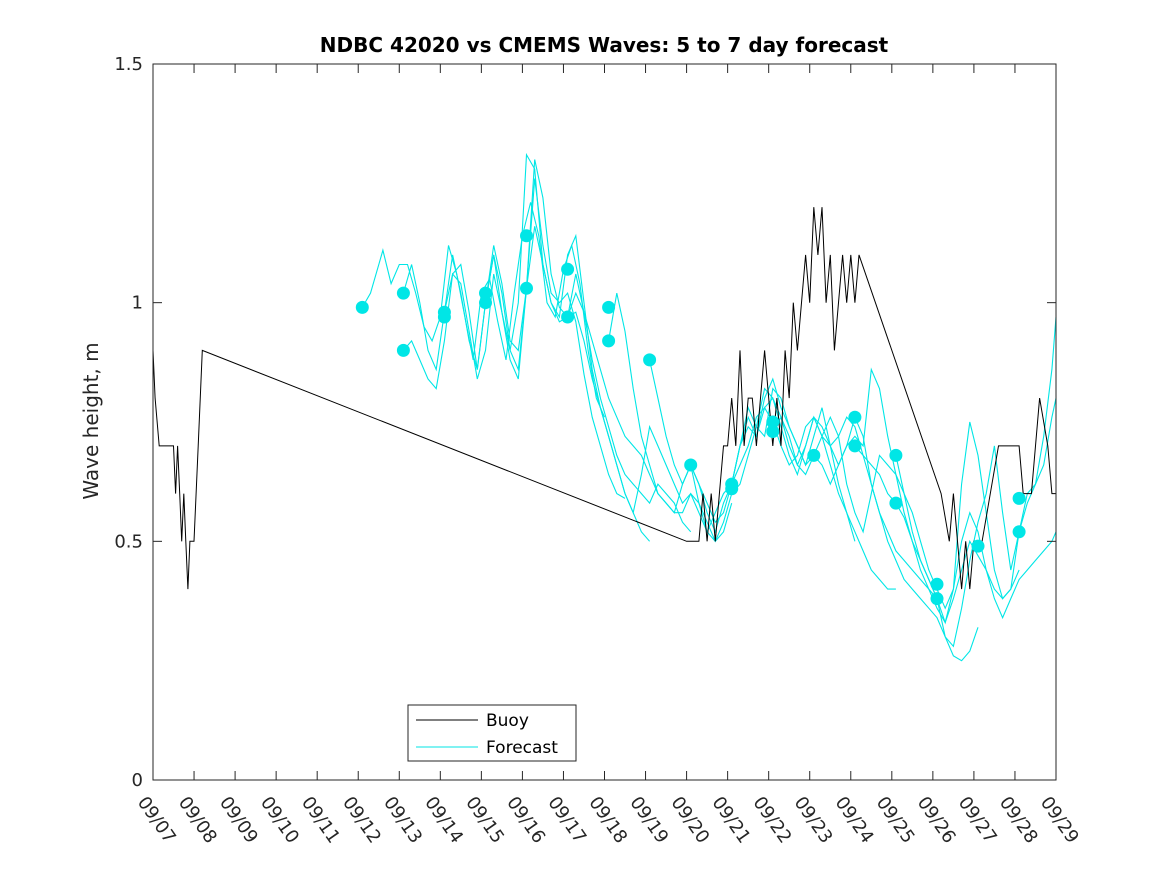 Image resolution: width=1167 pixels, height=875 pixels. I want to click on y-tick-label: 0.5, so click(128, 541).